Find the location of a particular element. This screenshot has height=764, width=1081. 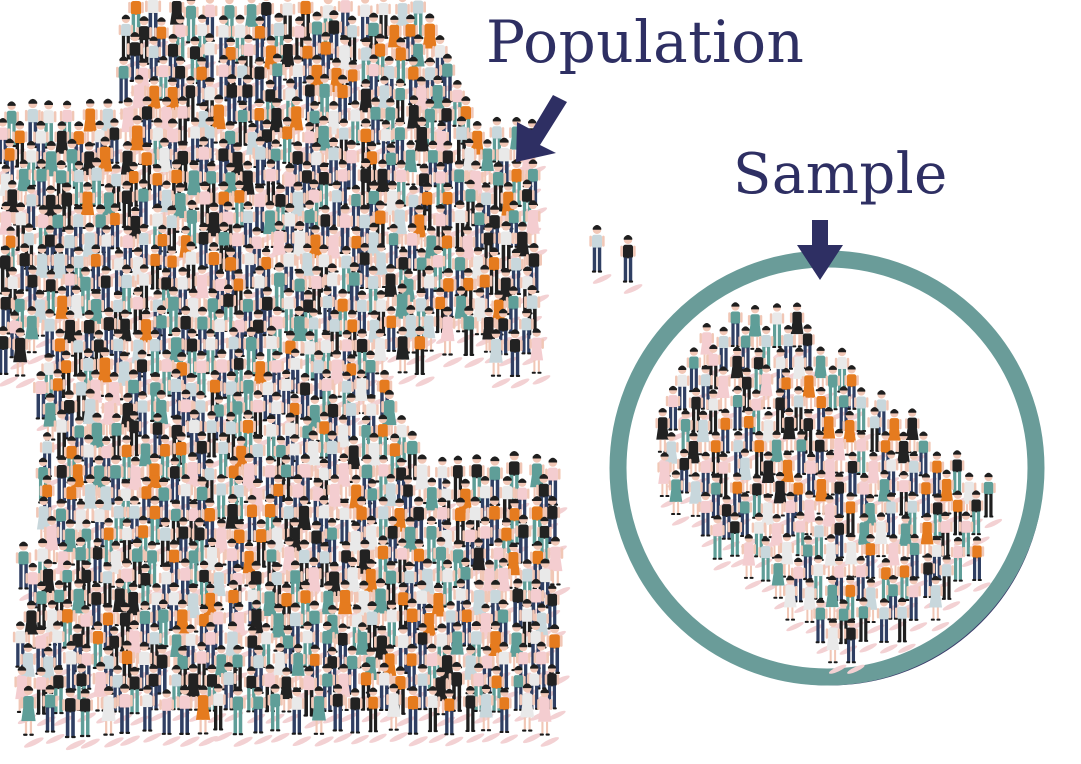

population-label: Population is located at coordinates (645, 42).